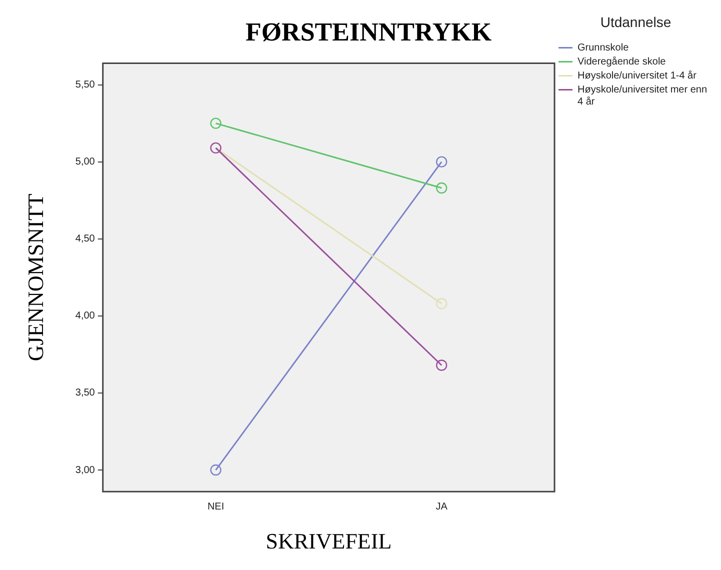  I want to click on legend-label: Videregående skole, so click(622, 62).